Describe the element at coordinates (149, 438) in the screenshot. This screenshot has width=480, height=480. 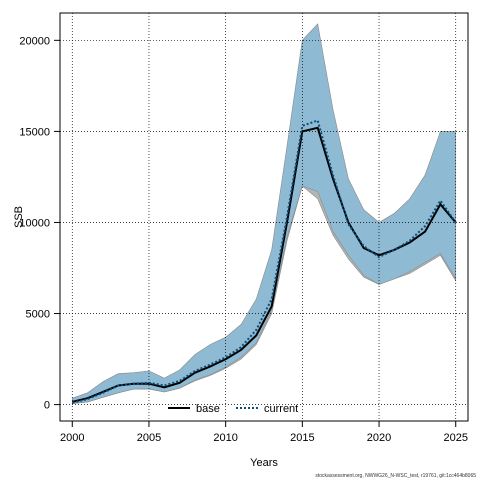
I see `x-tick-label-2005: 2005` at that location.